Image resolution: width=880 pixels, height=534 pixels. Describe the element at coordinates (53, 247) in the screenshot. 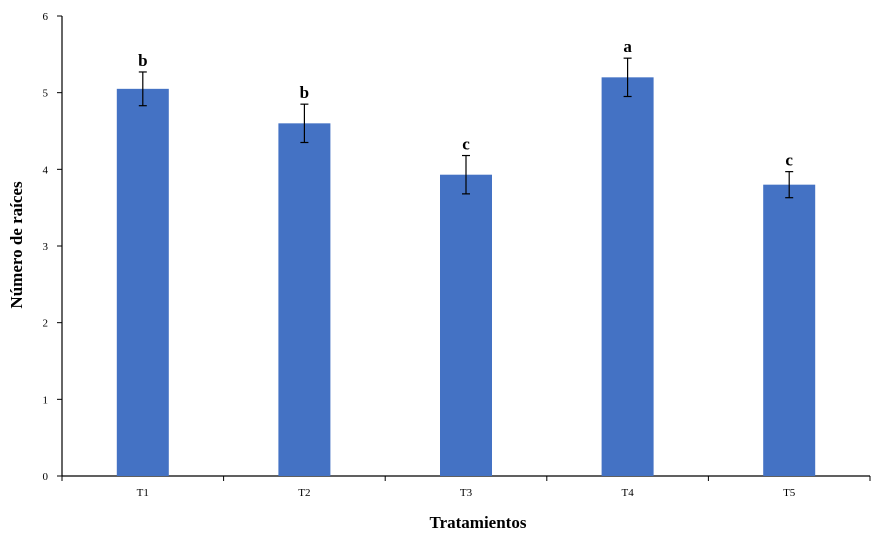

I see `y-axis: 0 1 2 3 4 5 6` at that location.